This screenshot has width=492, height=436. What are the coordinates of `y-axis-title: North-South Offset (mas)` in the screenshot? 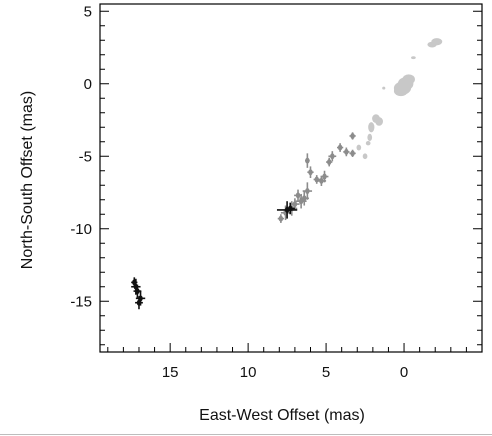 It's located at (27, 180).